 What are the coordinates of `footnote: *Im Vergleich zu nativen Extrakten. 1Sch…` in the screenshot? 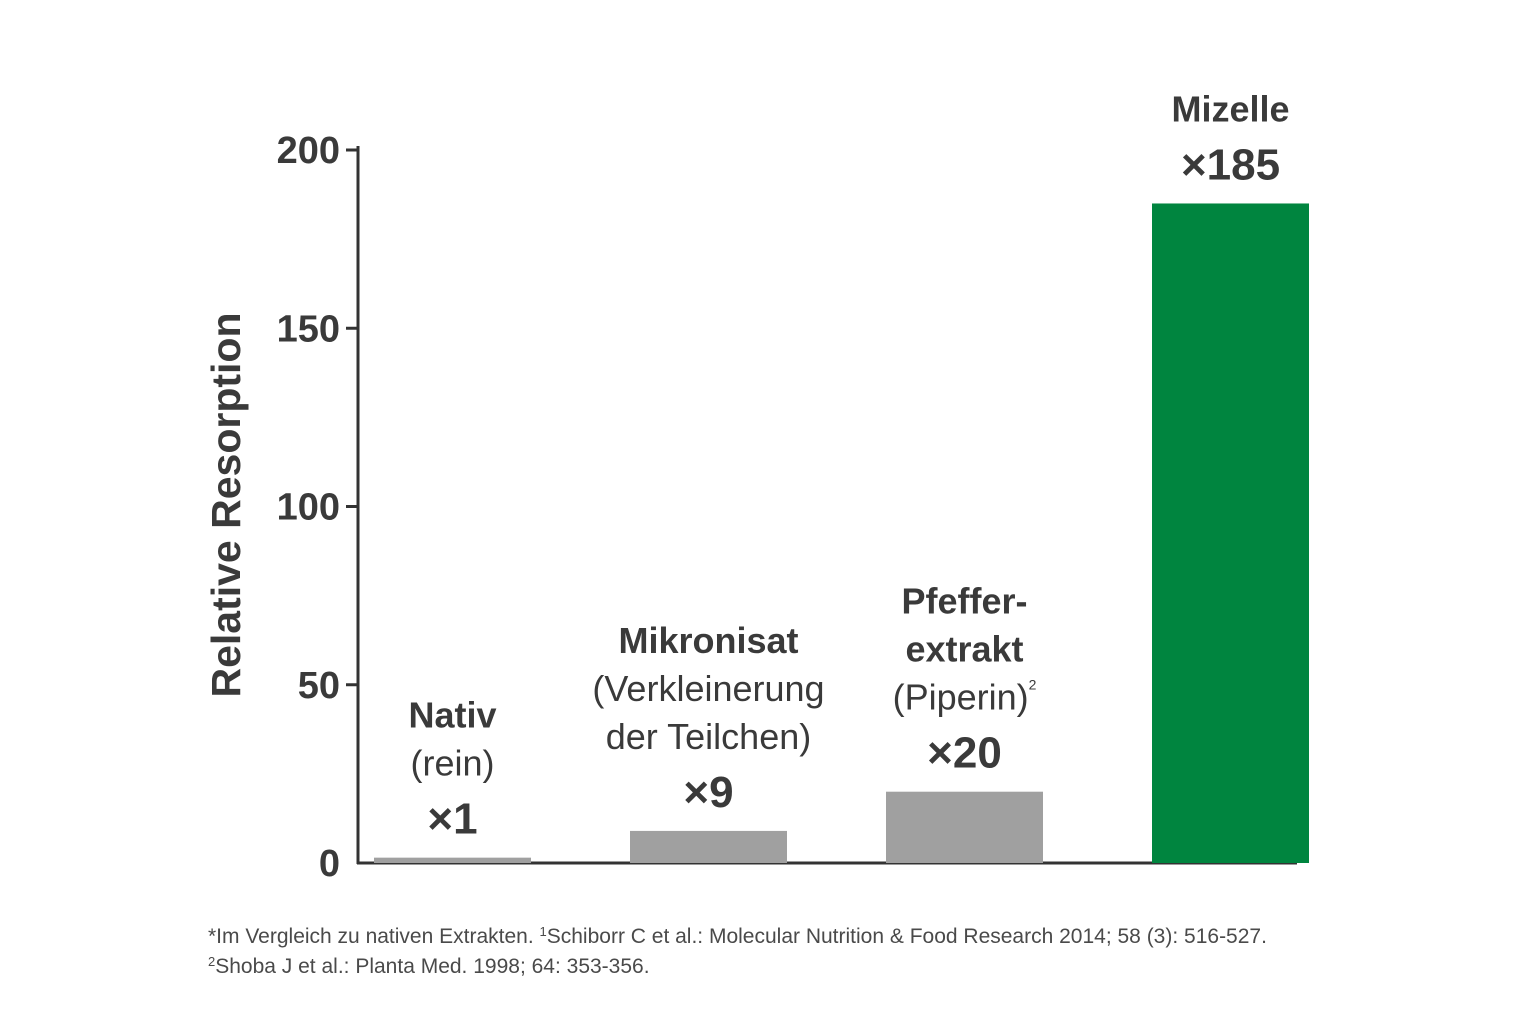 It's located at (758, 952).